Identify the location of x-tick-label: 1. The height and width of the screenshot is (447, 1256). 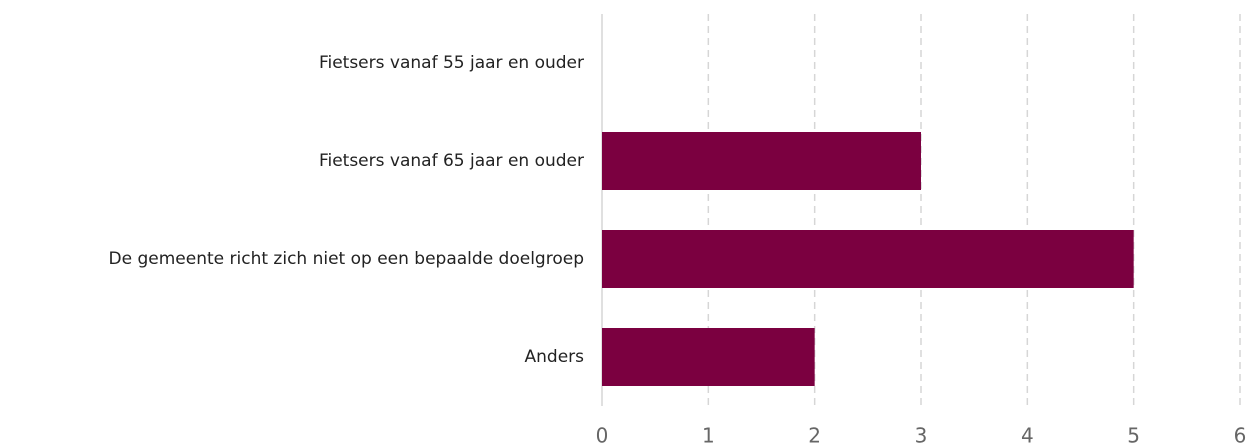
(708, 435).